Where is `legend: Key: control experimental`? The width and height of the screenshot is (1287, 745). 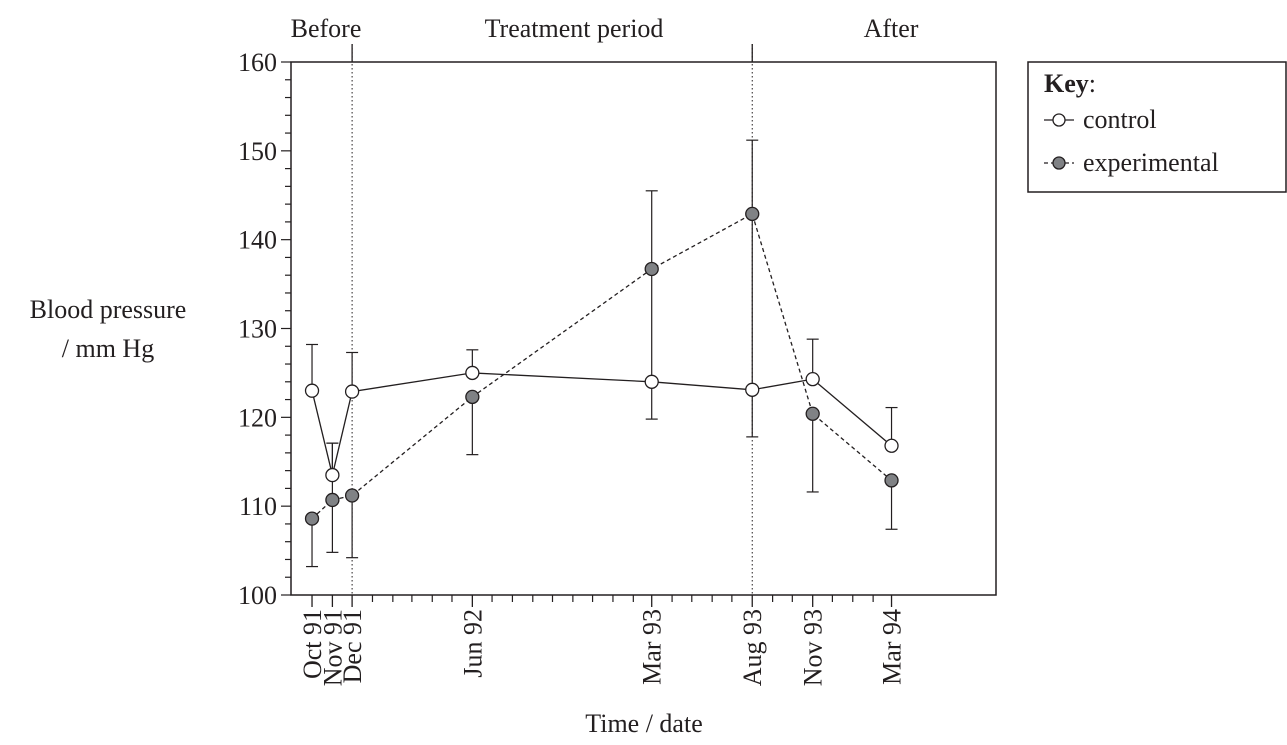
legend: Key: control experimental is located at coordinates (1157, 127).